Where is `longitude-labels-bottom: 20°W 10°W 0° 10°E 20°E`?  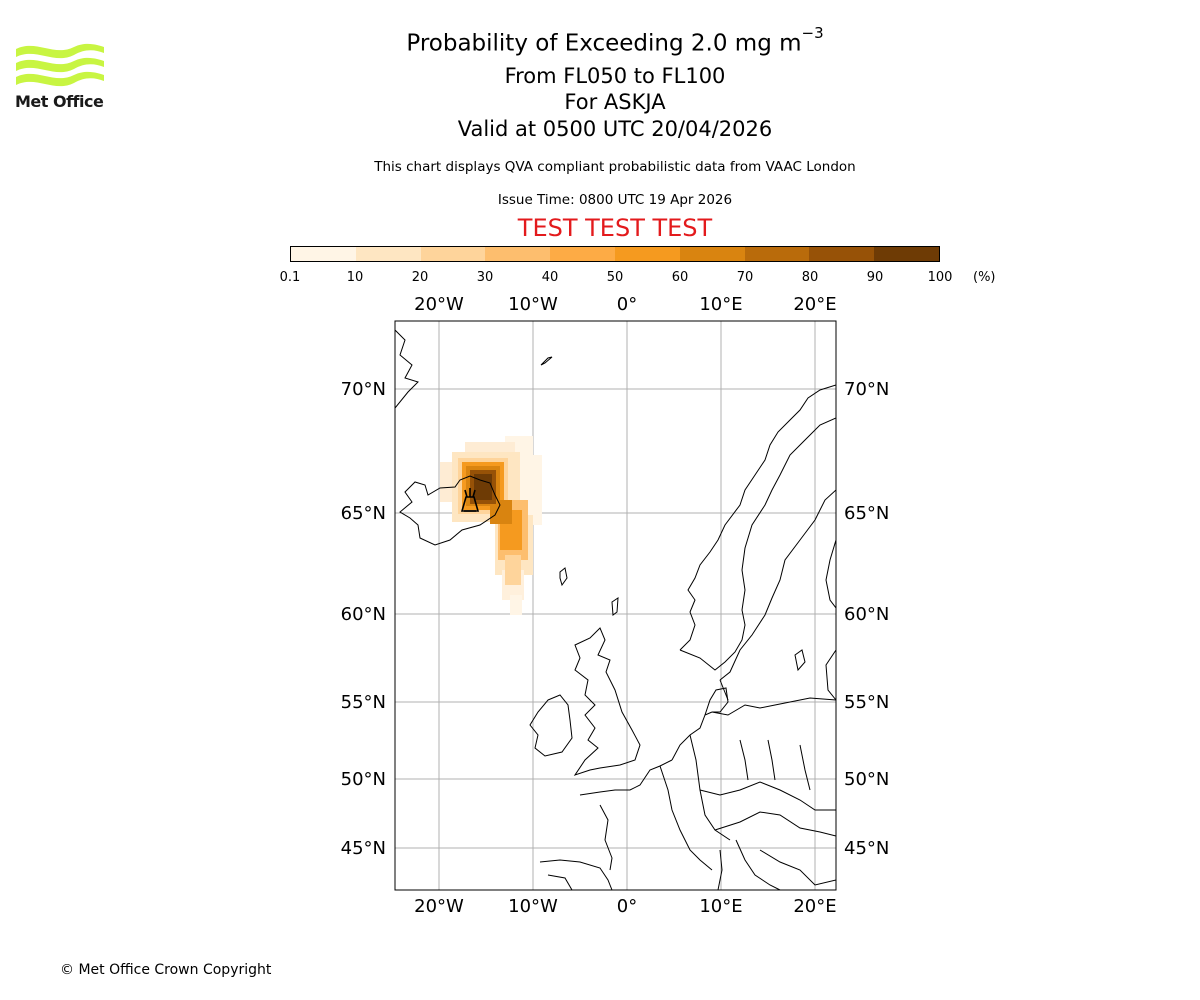
longitude-labels-bottom: 20°W 10°W 0° 10°E 20°E is located at coordinates (625, 906).